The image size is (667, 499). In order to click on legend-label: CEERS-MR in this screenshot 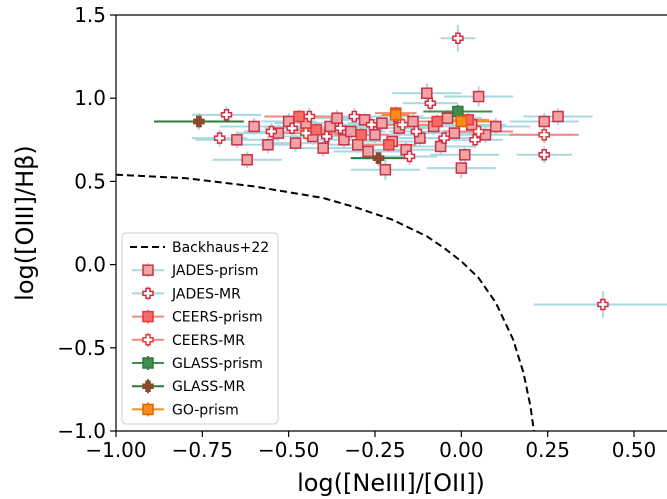, I will do `click(208, 341)`.